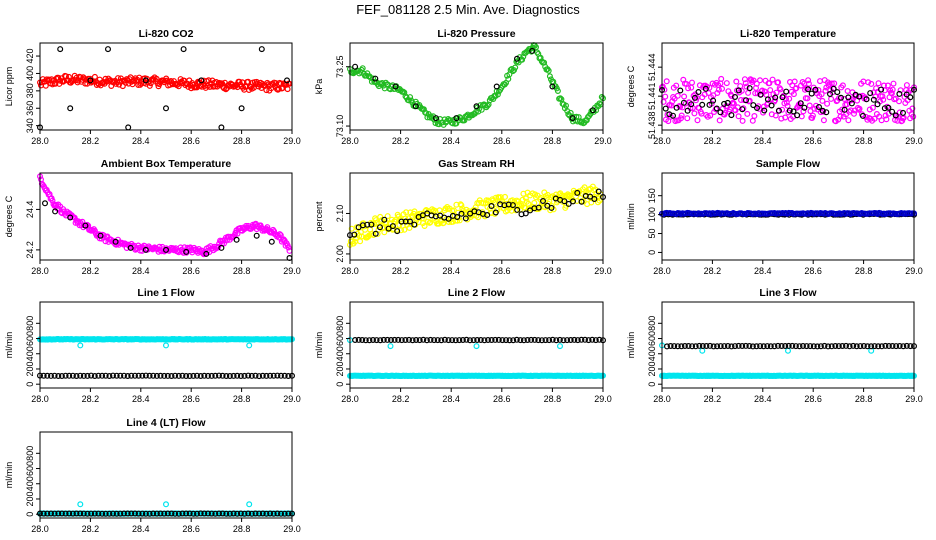 Image resolution: width=936 pixels, height=540 pixels. I want to click on y-tick-label: 51.438, so click(652, 125).